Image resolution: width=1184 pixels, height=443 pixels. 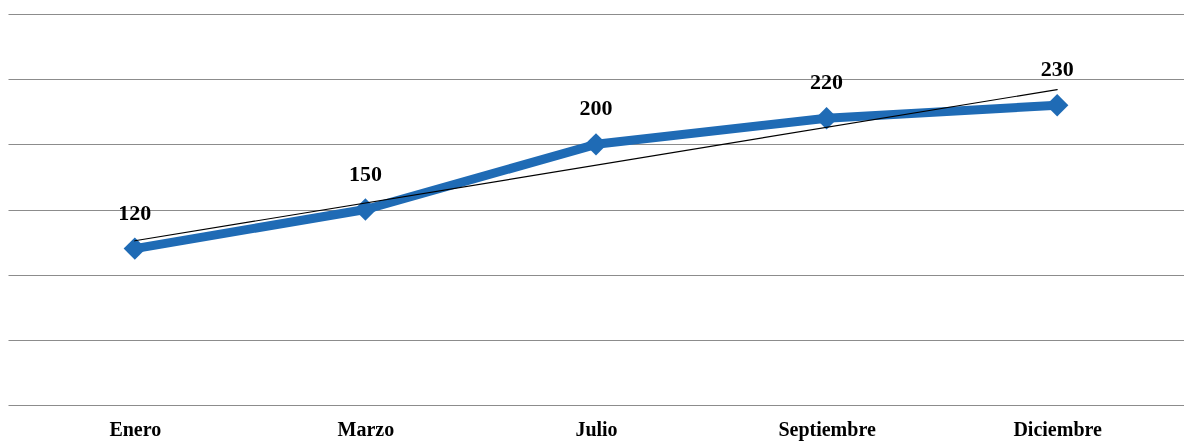 What do you see at coordinates (135, 428) in the screenshot?
I see `x-tick-label: Enero` at bounding box center [135, 428].